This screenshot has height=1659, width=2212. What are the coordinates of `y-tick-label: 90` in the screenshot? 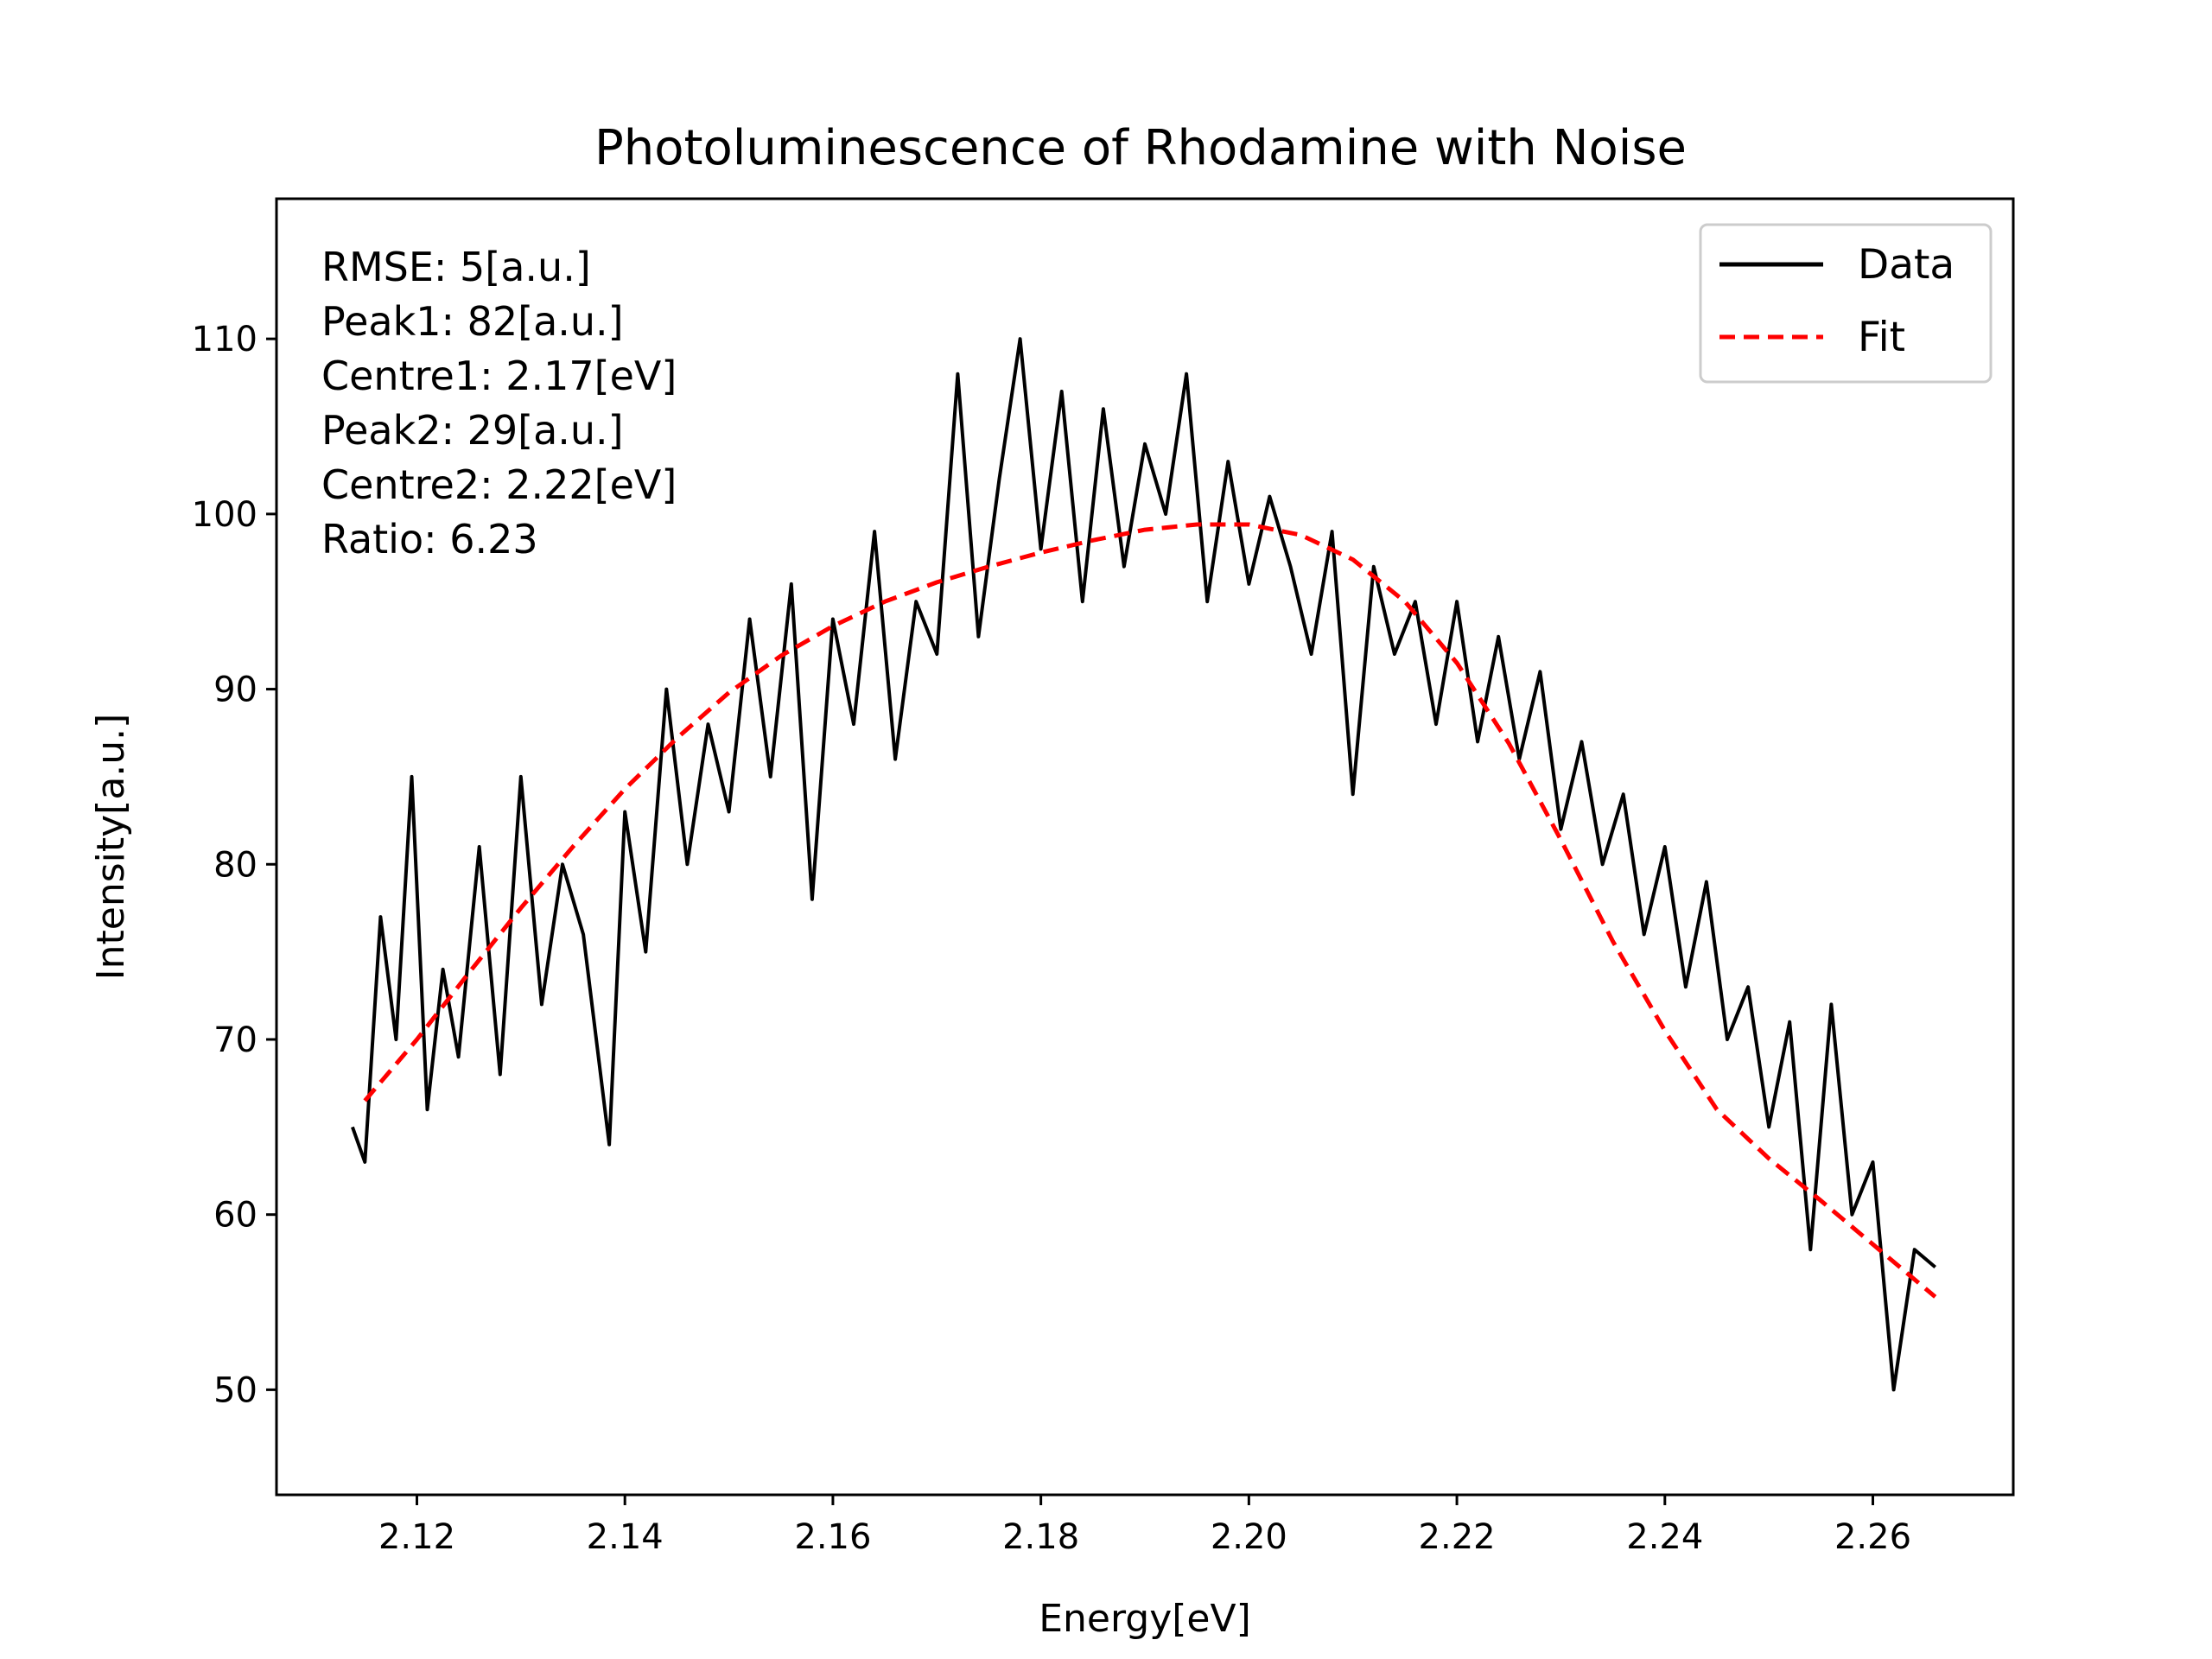 It's located at (235, 690).